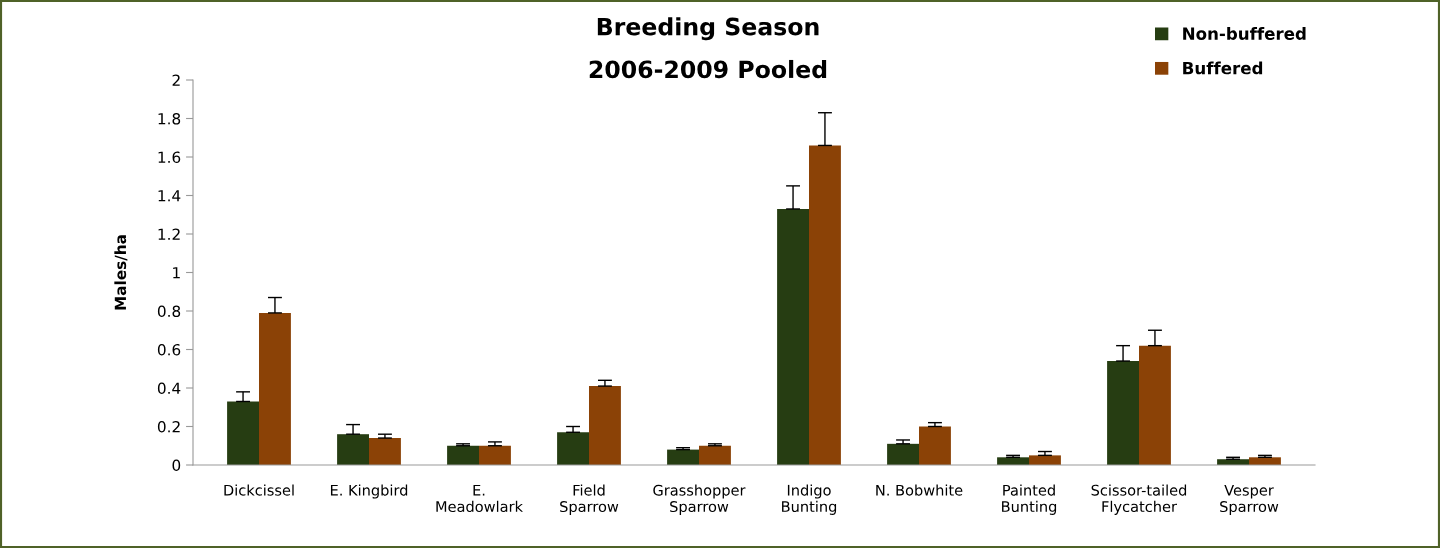 Image resolution: width=1440 pixels, height=548 pixels. Describe the element at coordinates (169, 118) in the screenshot. I see `y-tick-label: 1.8` at that location.